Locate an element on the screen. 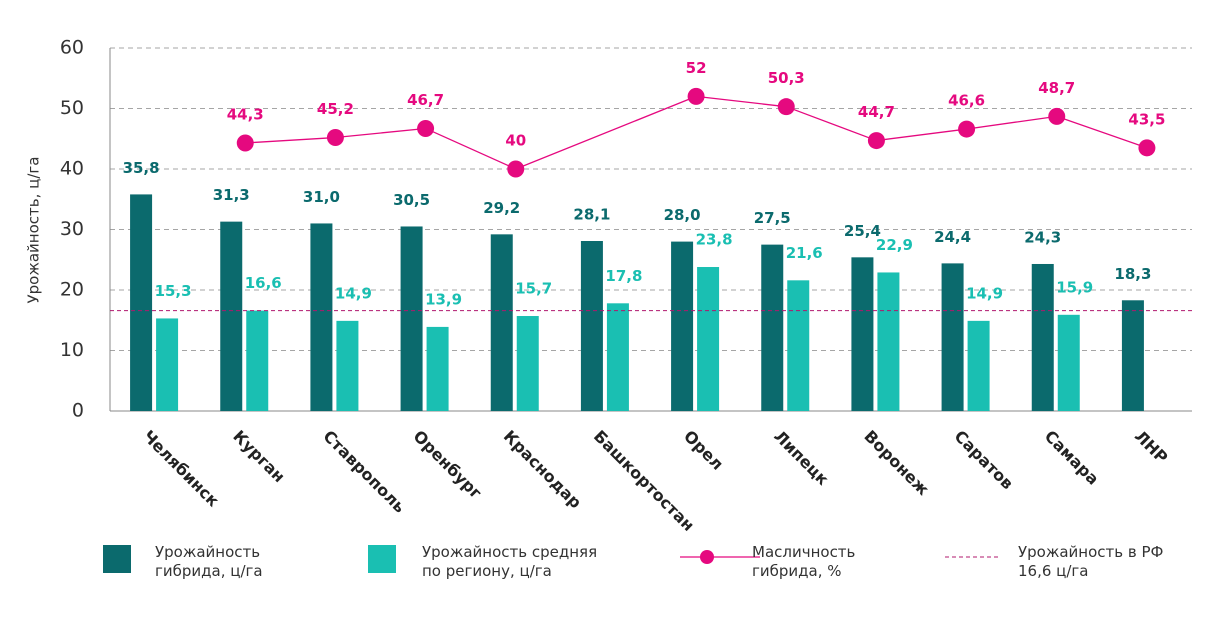 Image resolution: width=1232 pixels, height=630 pixels. data-label: 40 is located at coordinates (515, 141).